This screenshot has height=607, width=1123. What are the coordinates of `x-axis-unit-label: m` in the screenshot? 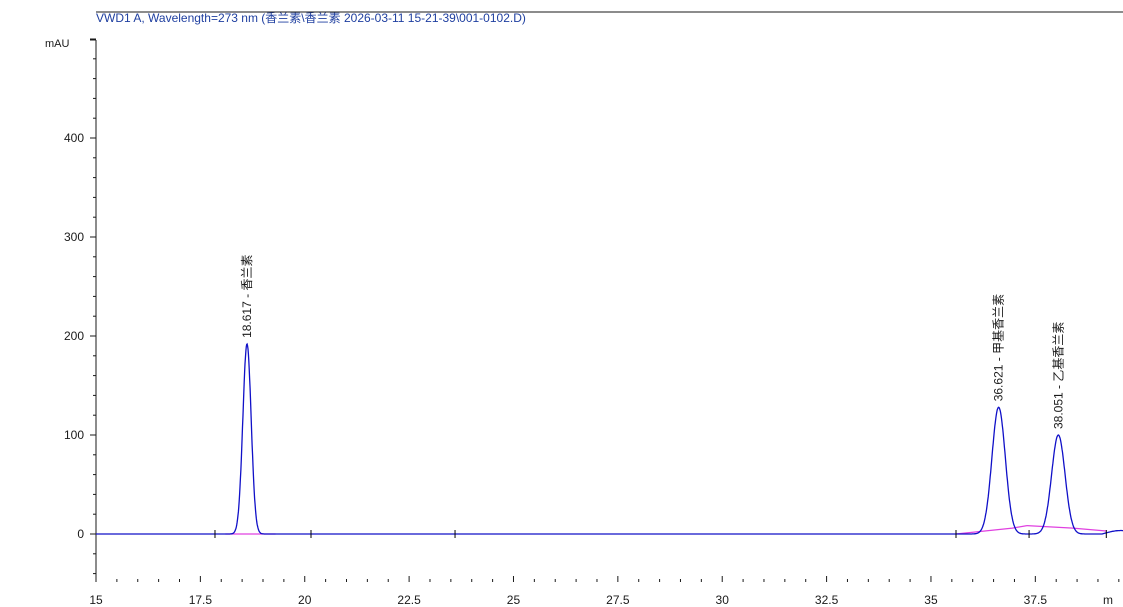 It's located at (1108, 600).